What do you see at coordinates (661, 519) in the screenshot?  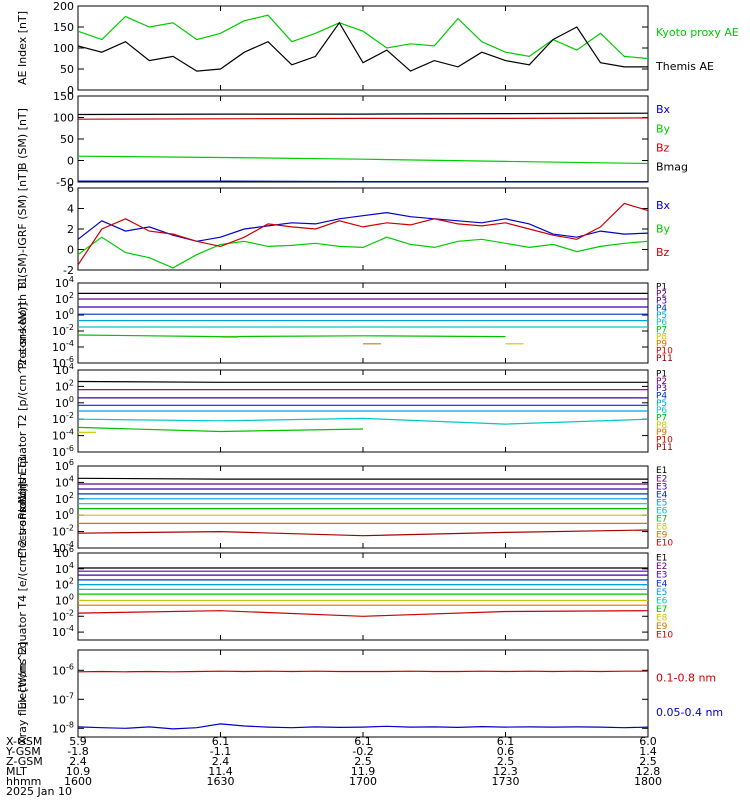 I see `legend-entry: E7` at bounding box center [661, 519].